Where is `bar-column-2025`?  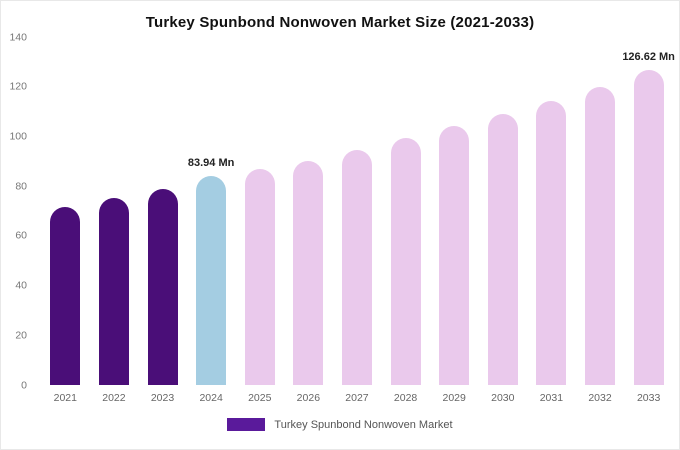 bar-column-2025 is located at coordinates (259, 211).